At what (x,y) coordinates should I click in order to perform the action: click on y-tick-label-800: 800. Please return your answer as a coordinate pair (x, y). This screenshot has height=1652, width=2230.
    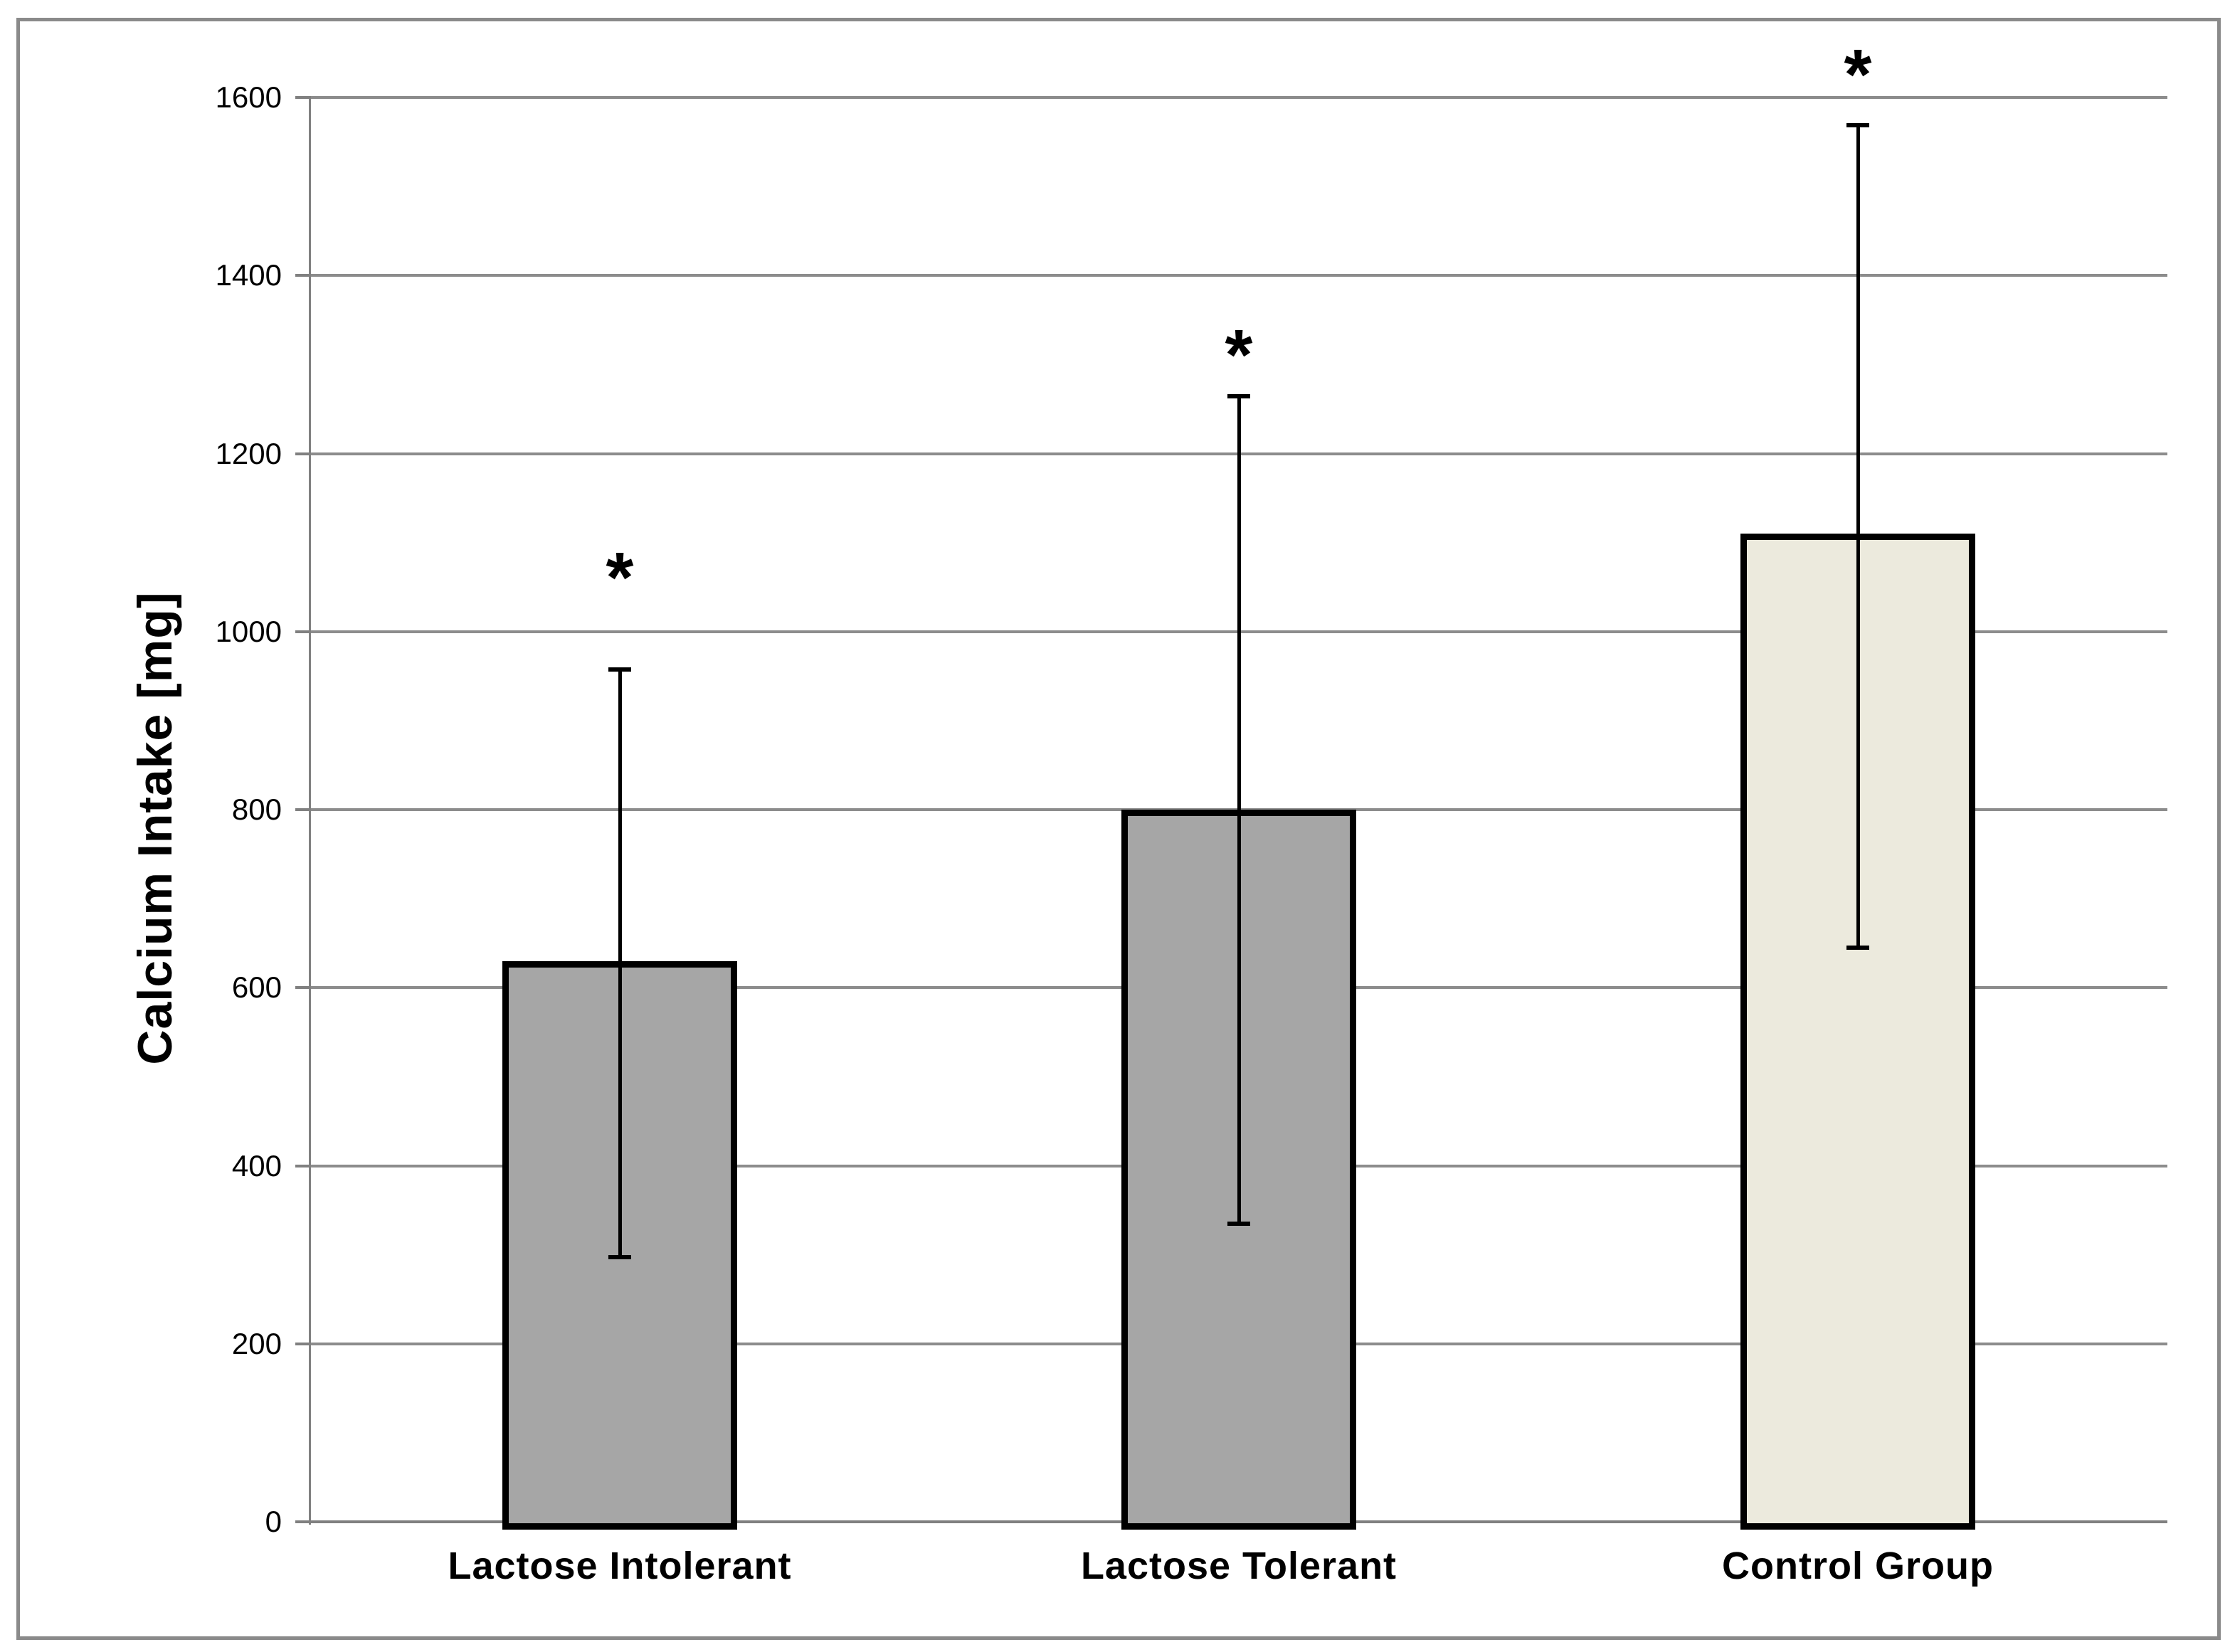
    Looking at the image, I should click on (256, 809).